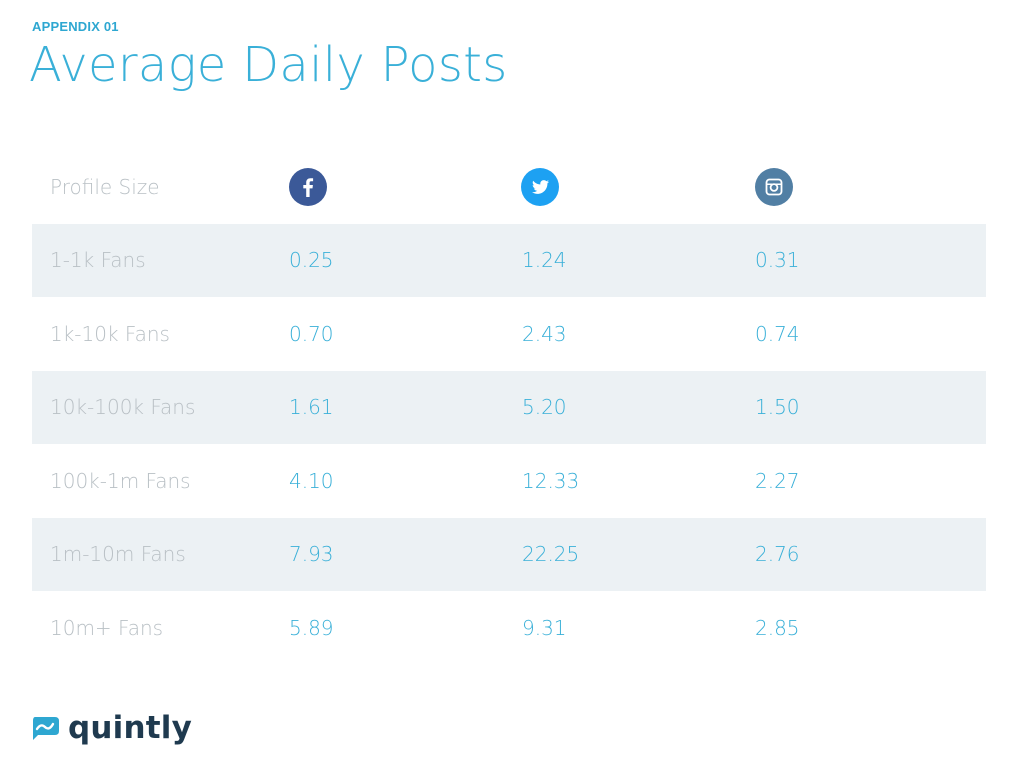  Describe the element at coordinates (311, 260) in the screenshot. I see `facebook-value: 0.25` at that location.